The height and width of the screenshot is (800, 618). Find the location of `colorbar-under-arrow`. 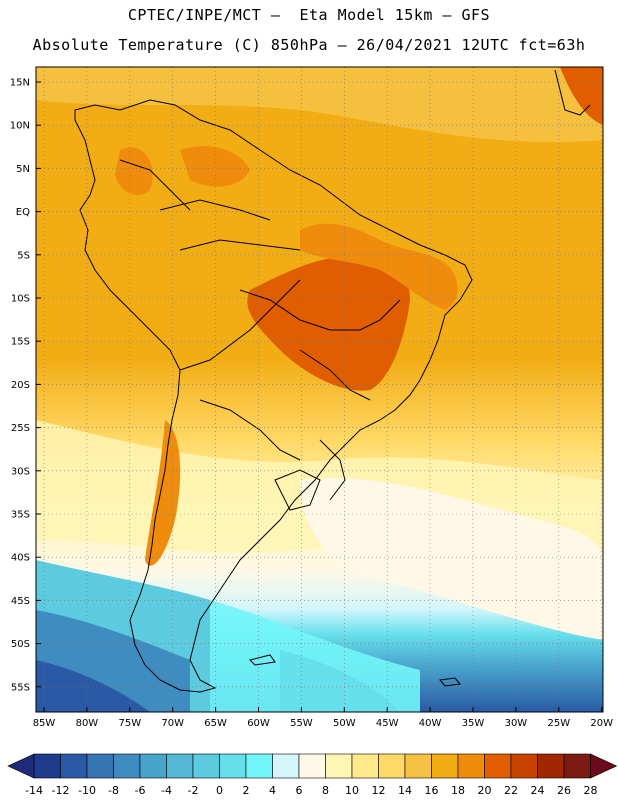

colorbar-under-arrow is located at coordinates (21, 766).